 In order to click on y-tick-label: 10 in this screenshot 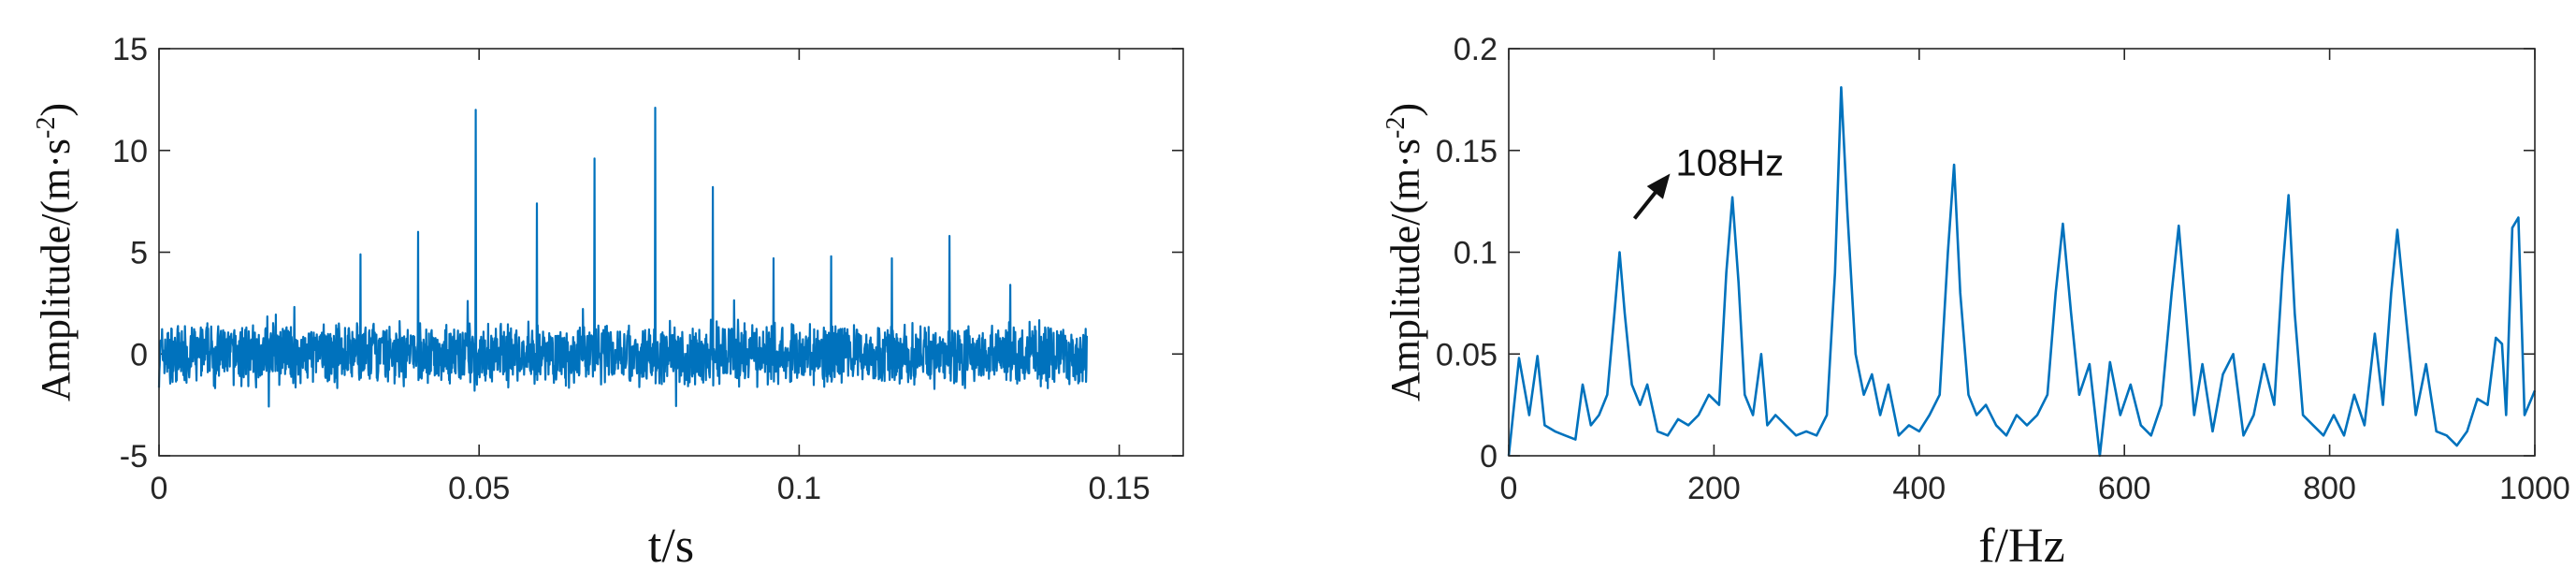, I will do `click(130, 151)`.